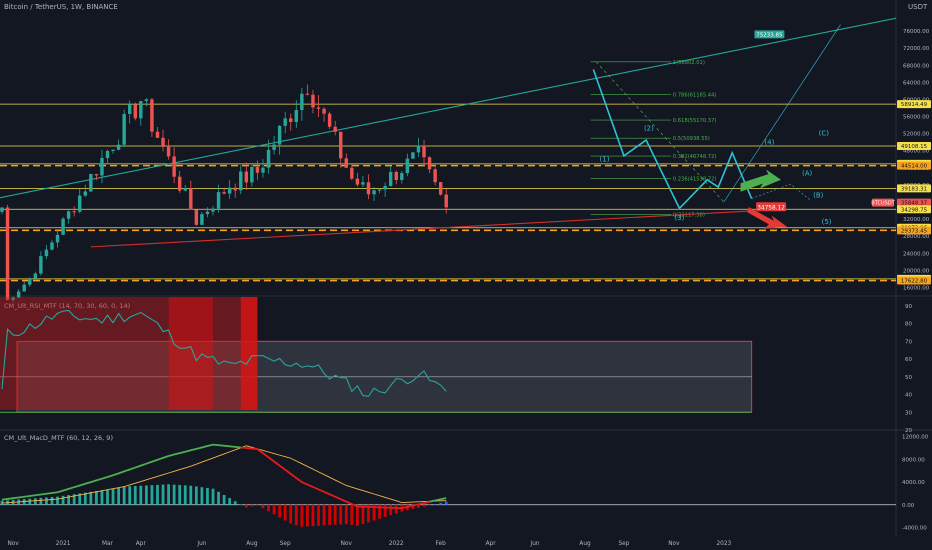  Describe the element at coordinates (818, 196) in the screenshot. I see `wave-label: (B)` at that location.